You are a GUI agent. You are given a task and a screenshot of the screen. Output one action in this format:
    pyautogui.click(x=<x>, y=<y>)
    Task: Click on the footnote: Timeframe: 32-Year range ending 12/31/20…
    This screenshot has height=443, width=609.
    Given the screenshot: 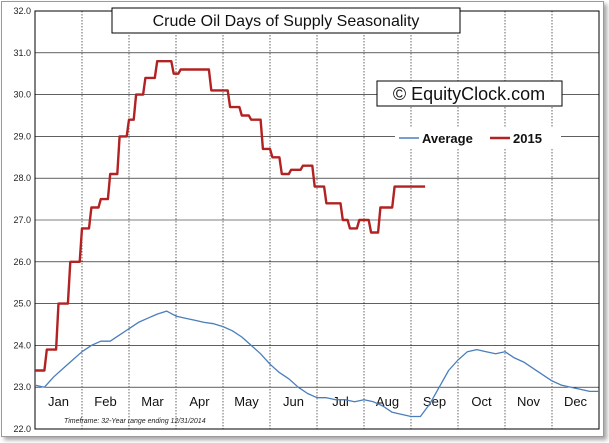 What is the action you would take?
    pyautogui.click(x=135, y=421)
    